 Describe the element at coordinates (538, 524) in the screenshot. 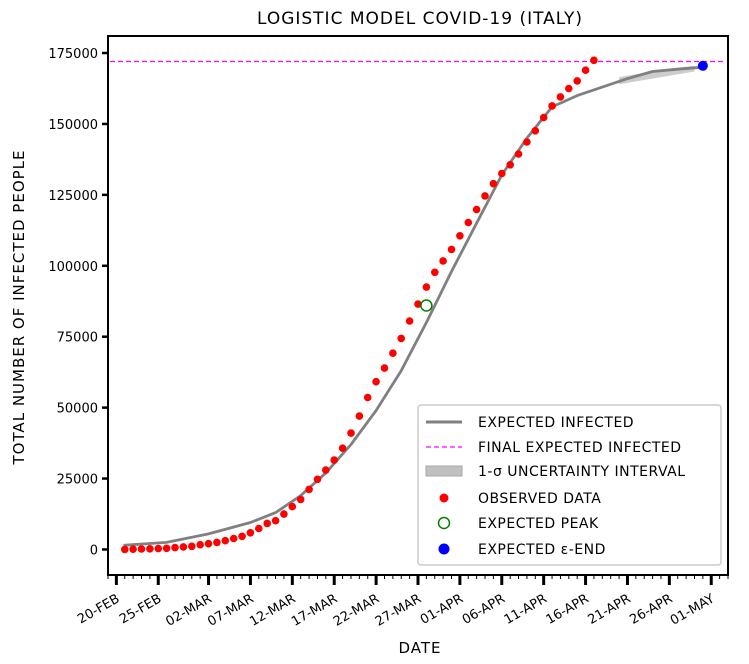

I see `legend-label-peak: EXPECTED PEAK` at that location.